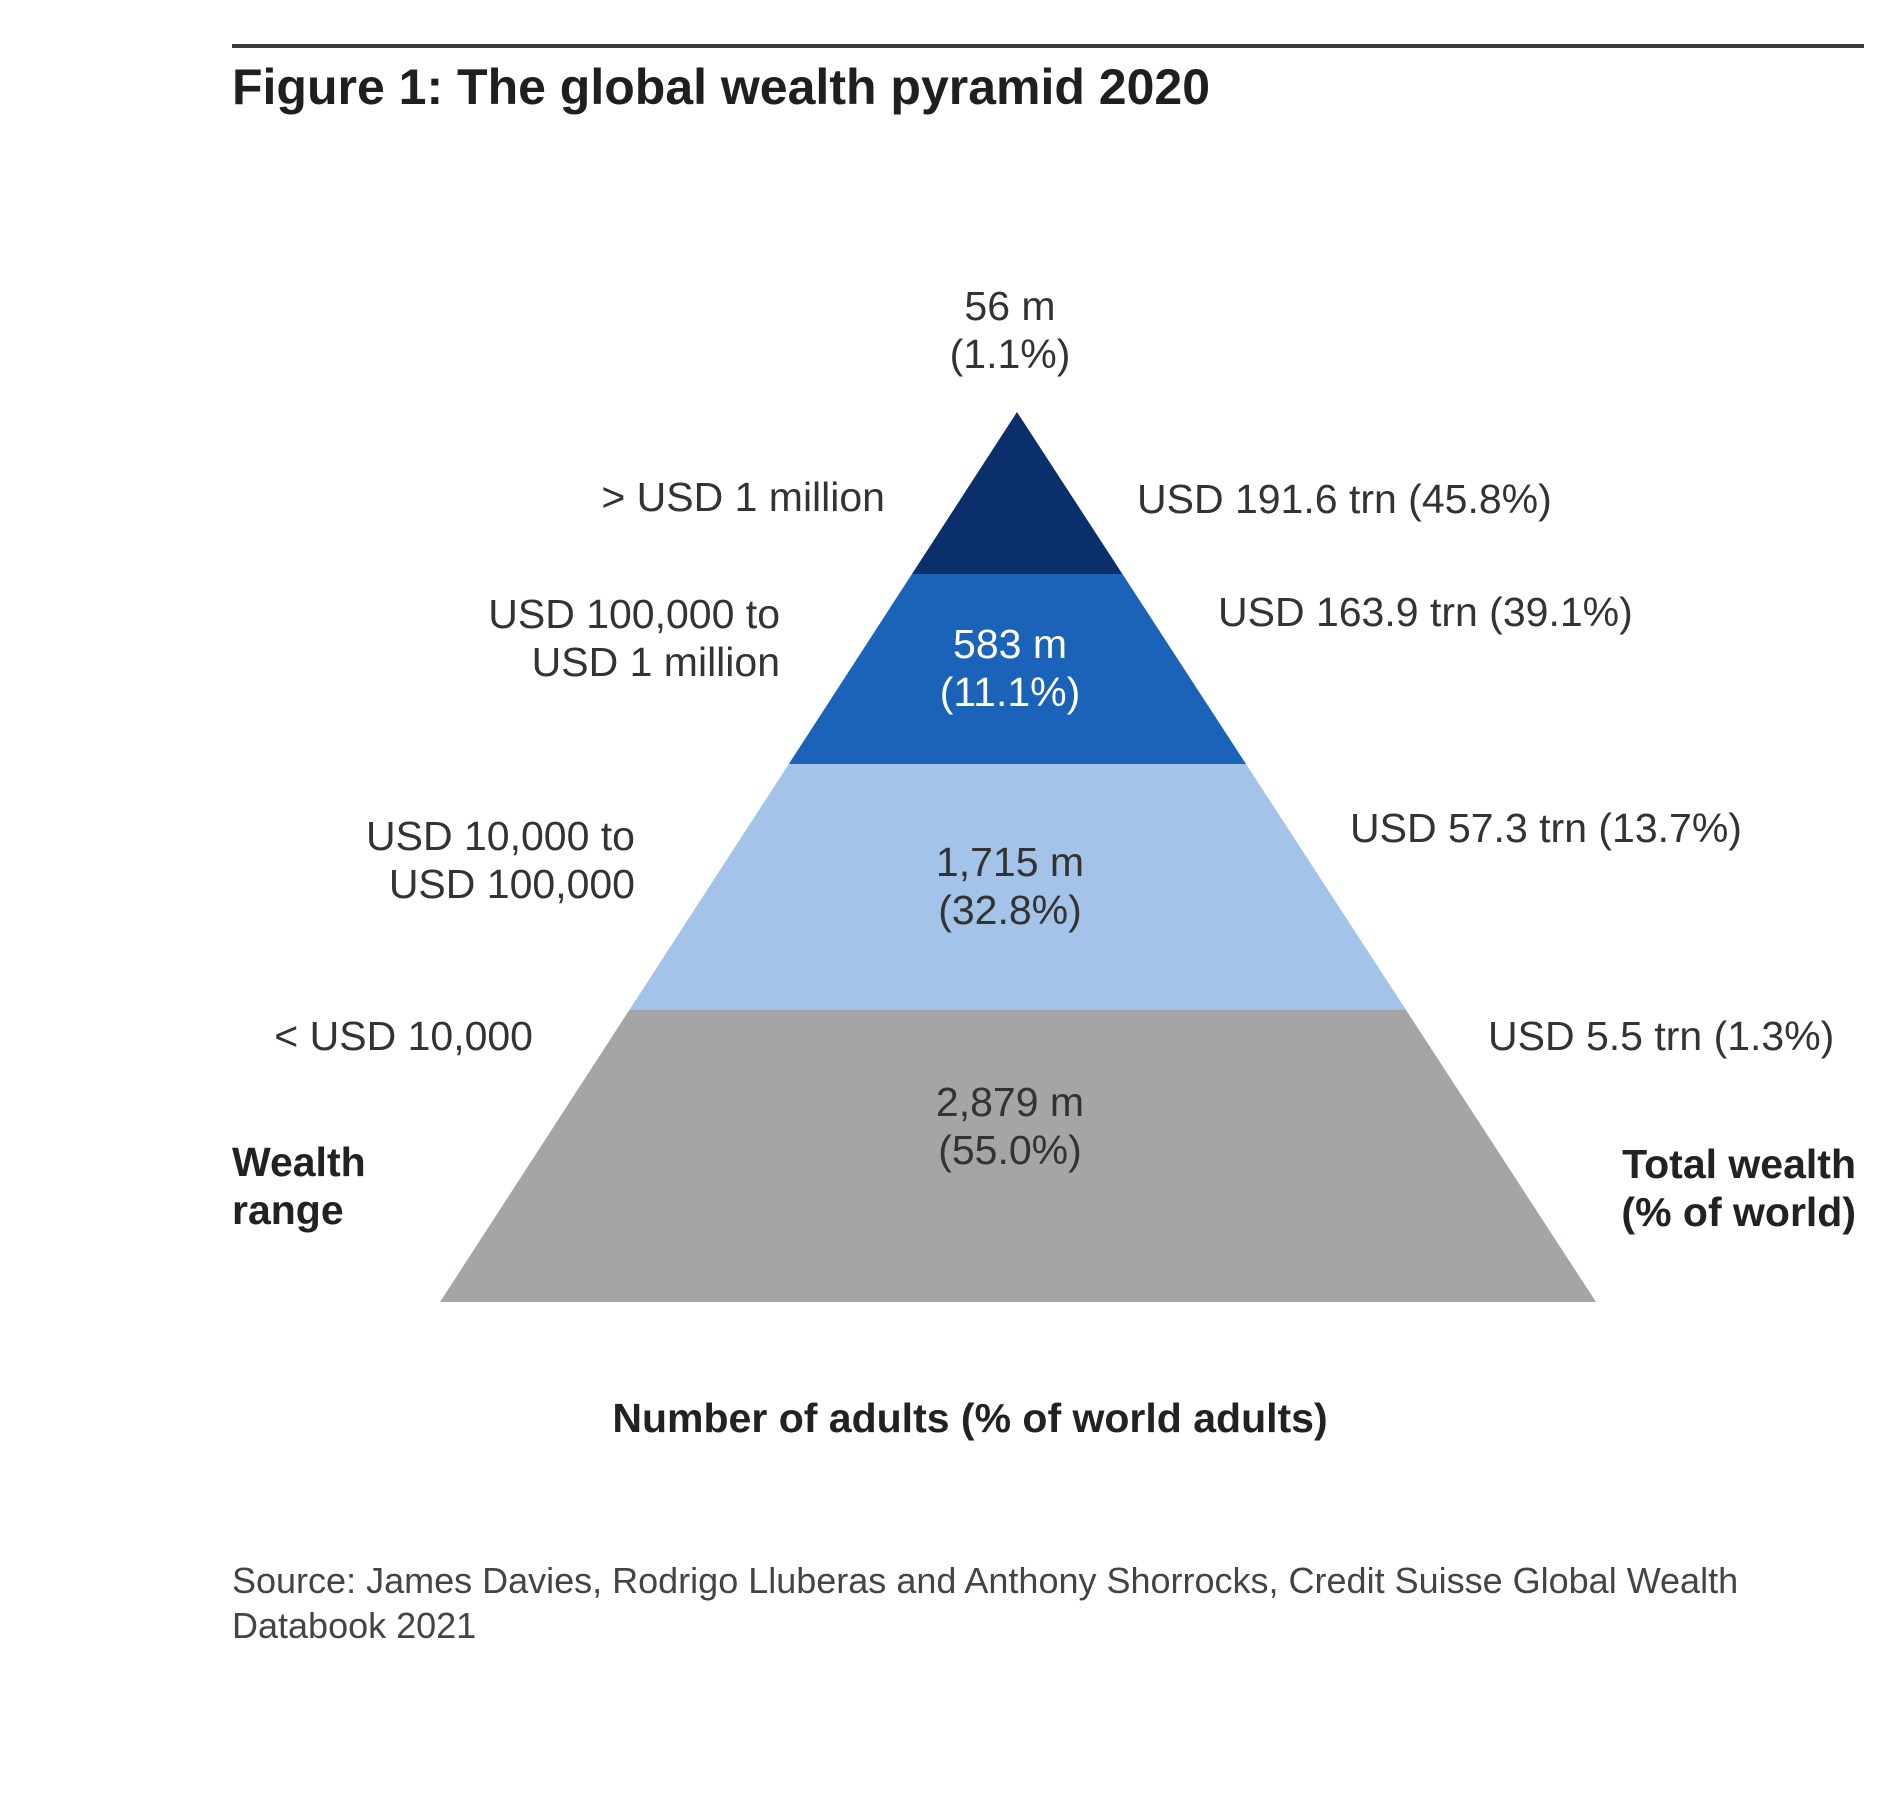 This screenshot has height=1797, width=1900. Describe the element at coordinates (1010, 330) in the screenshot. I see `adults-label-tier-0: 56 m (1.1%)` at that location.